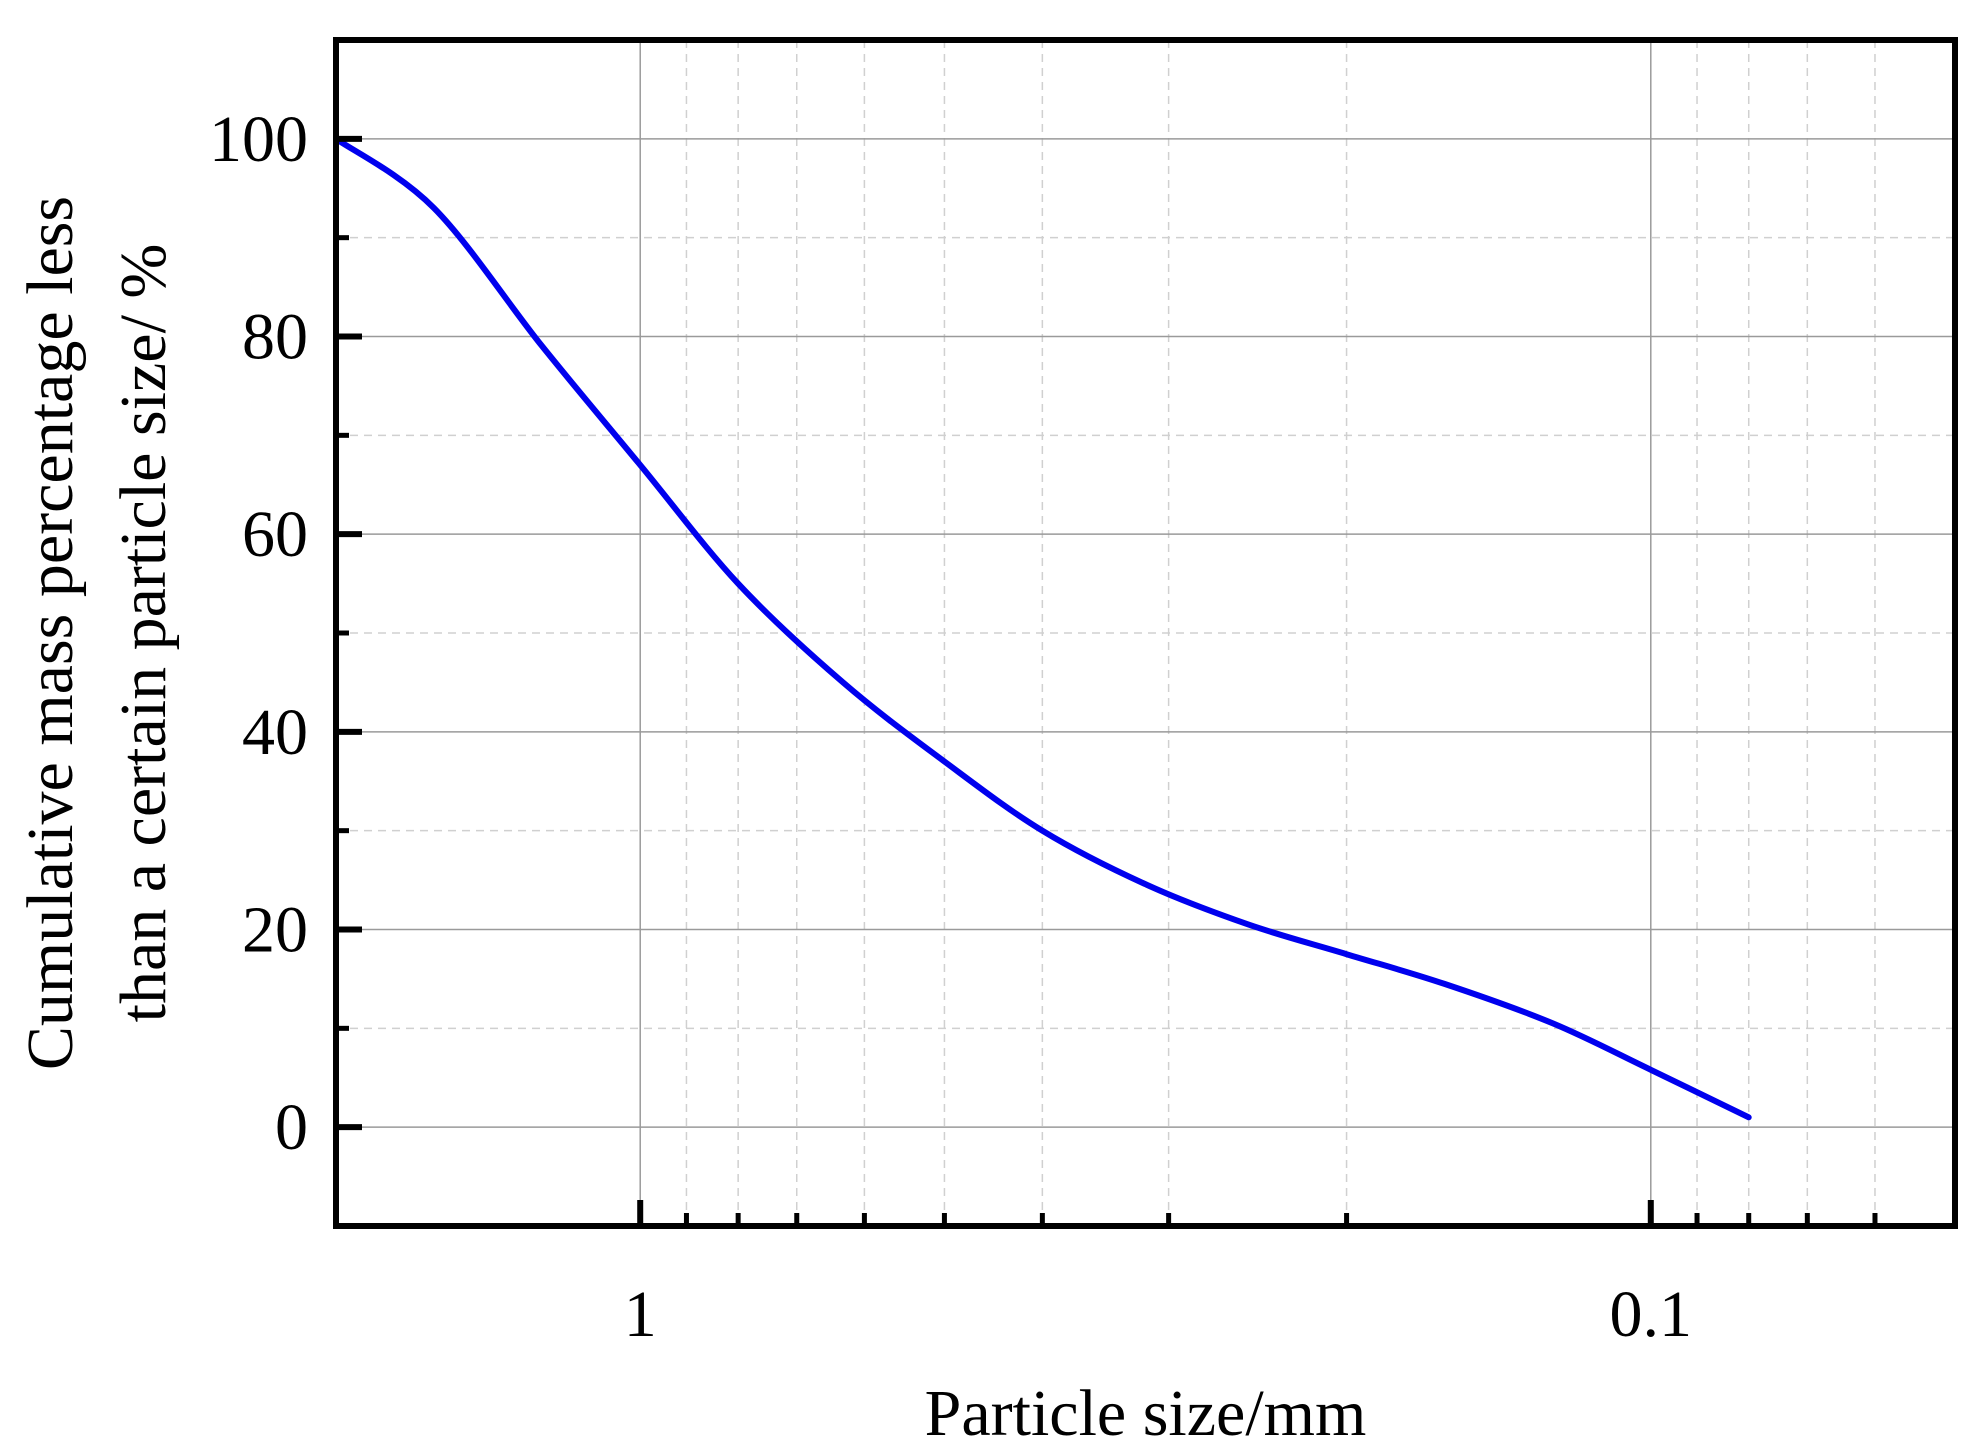  I want to click on x-tick-label: 0.1, so click(1651, 1314).